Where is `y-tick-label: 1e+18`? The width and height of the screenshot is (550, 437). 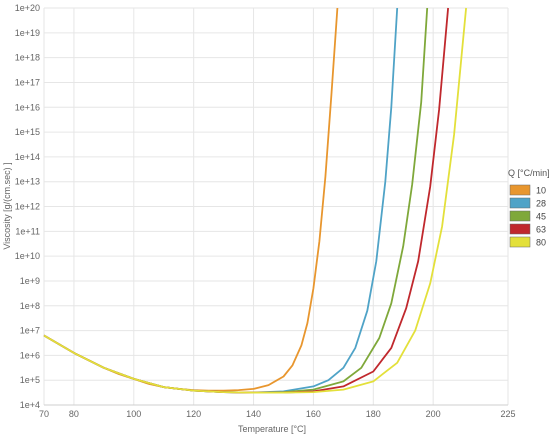 y-tick-label: 1e+18 is located at coordinates (27, 58).